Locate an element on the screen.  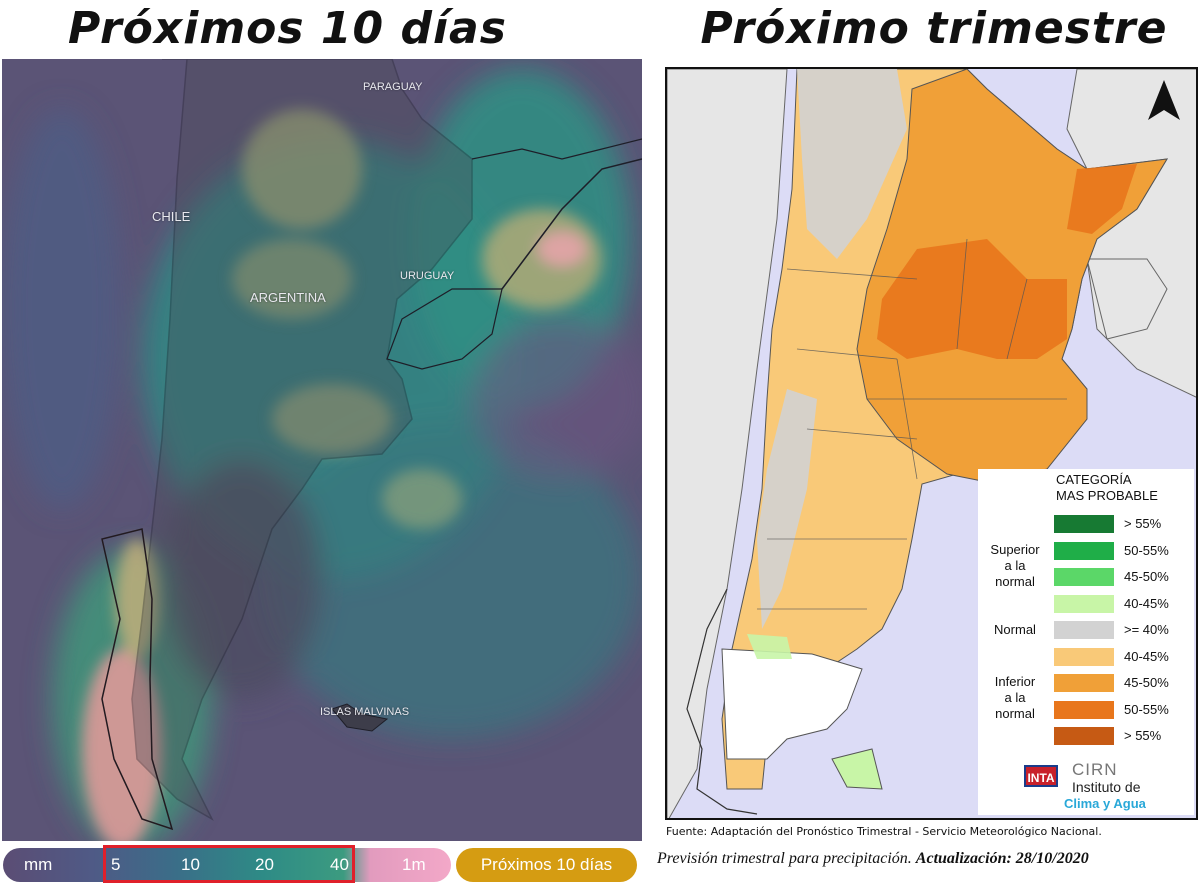
legend-value-5: >= 40% is located at coordinates (1146, 629).